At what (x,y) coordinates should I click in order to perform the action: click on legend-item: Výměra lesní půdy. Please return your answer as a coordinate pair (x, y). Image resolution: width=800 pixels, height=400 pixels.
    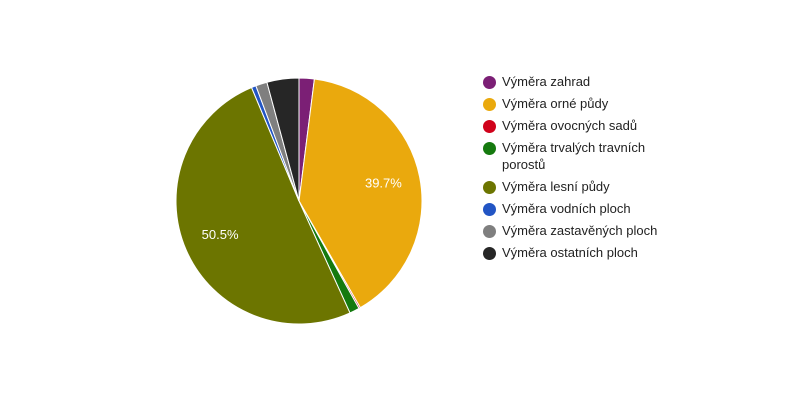
    Looking at the image, I should click on (633, 186).